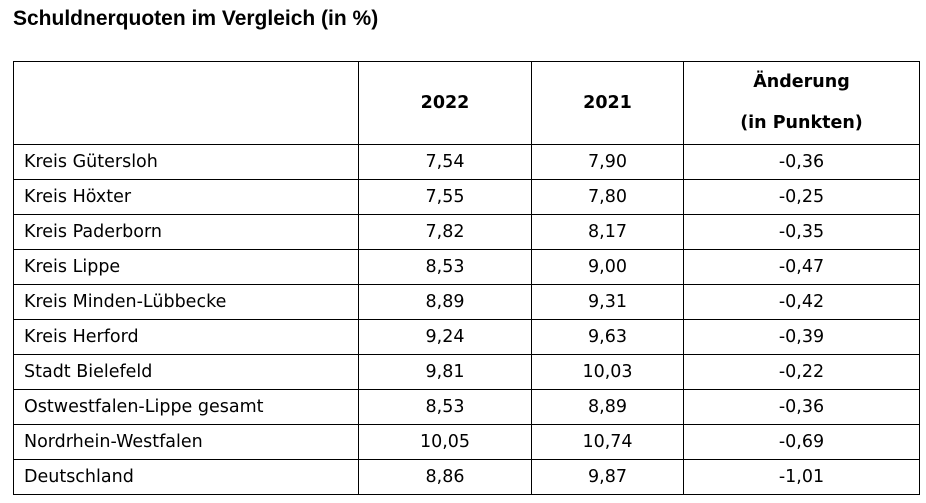 The image size is (926, 503). What do you see at coordinates (801, 103) in the screenshot?
I see `header-change: Änderung (in Punkten)` at bounding box center [801, 103].